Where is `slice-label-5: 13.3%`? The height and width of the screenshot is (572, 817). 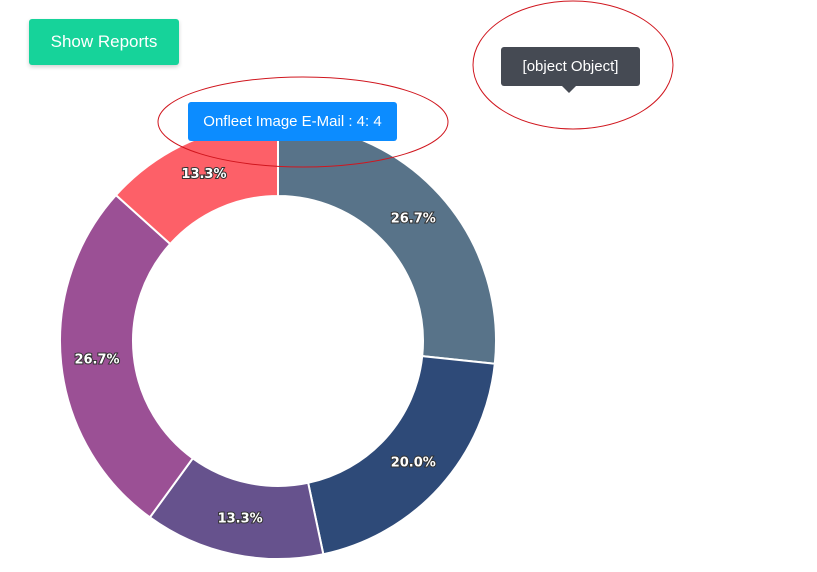 slice-label-5: 13.3% is located at coordinates (203, 174).